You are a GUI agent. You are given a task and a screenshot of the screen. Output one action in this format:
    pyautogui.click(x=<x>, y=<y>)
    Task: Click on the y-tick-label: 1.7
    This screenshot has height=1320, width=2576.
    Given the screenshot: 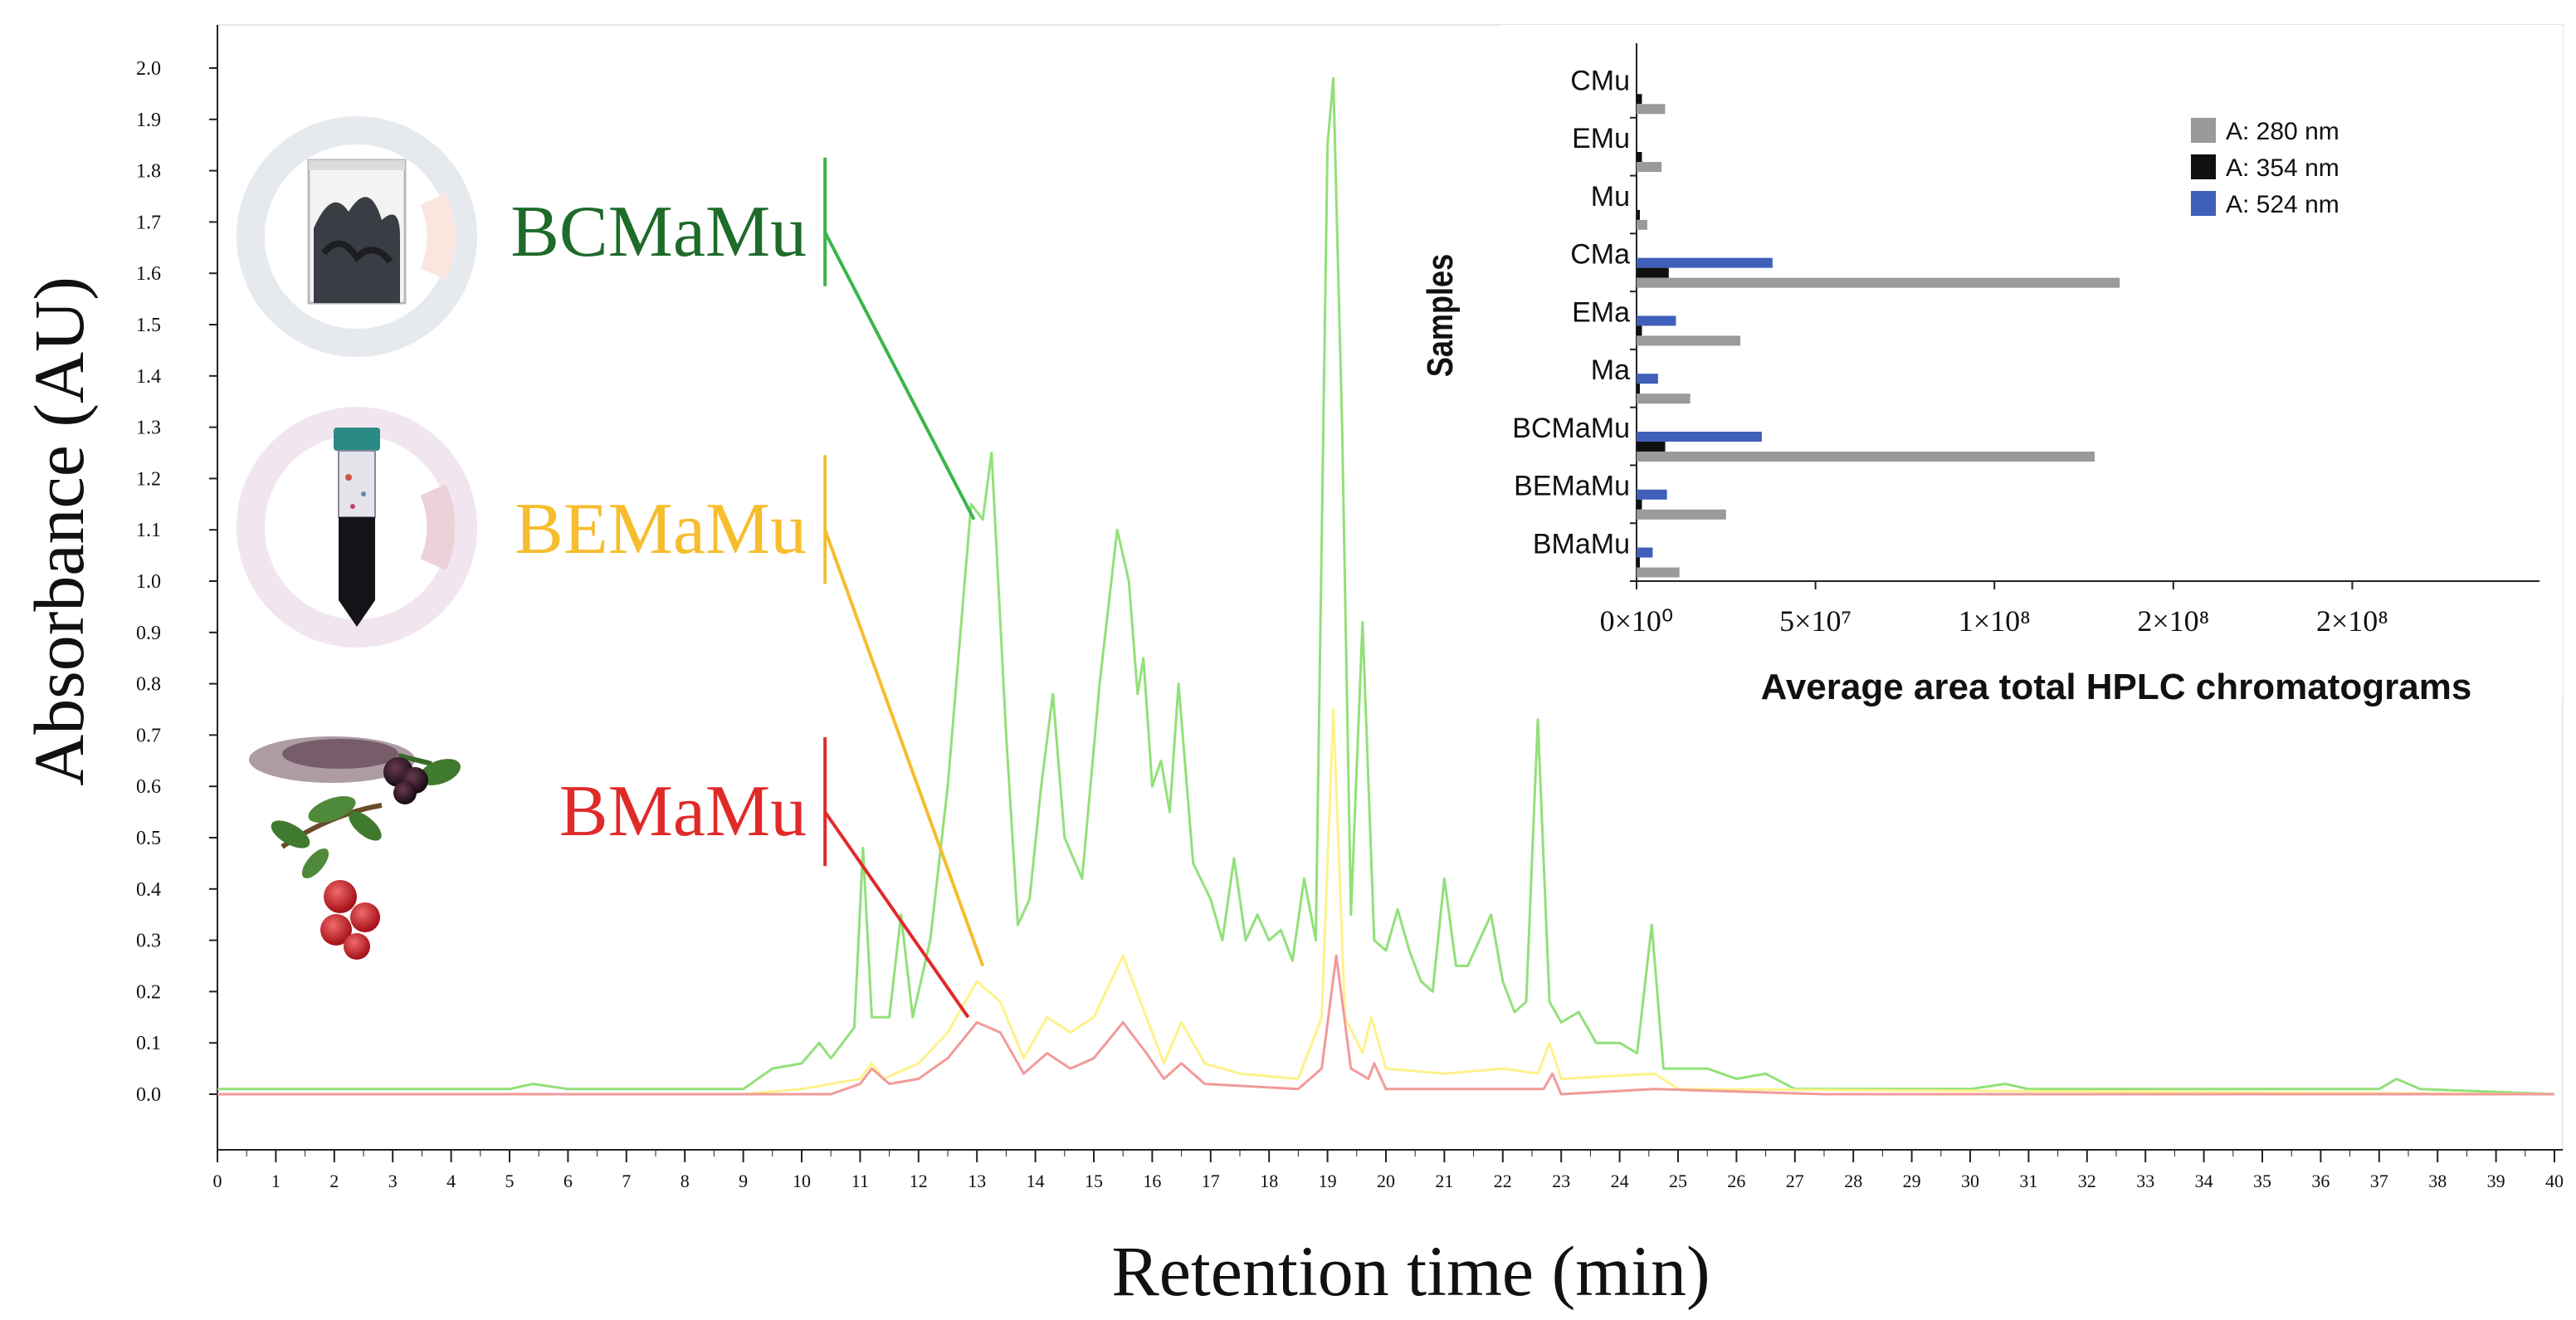 What is the action you would take?
    pyautogui.click(x=149, y=222)
    